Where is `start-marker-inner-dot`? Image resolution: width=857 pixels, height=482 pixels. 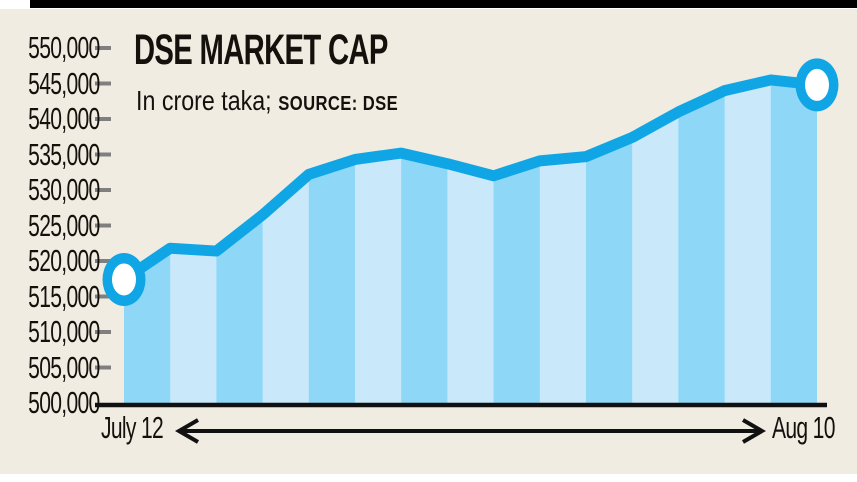
start-marker-inner-dot is located at coordinates (124, 279).